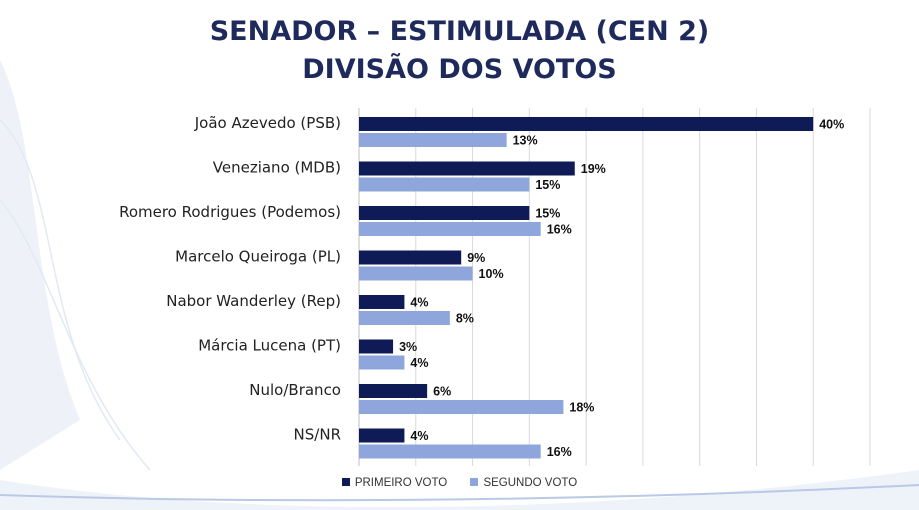 The width and height of the screenshot is (919, 510). Describe the element at coordinates (267, 123) in the screenshot. I see `category-label: João Azevedo (PSB)` at that location.